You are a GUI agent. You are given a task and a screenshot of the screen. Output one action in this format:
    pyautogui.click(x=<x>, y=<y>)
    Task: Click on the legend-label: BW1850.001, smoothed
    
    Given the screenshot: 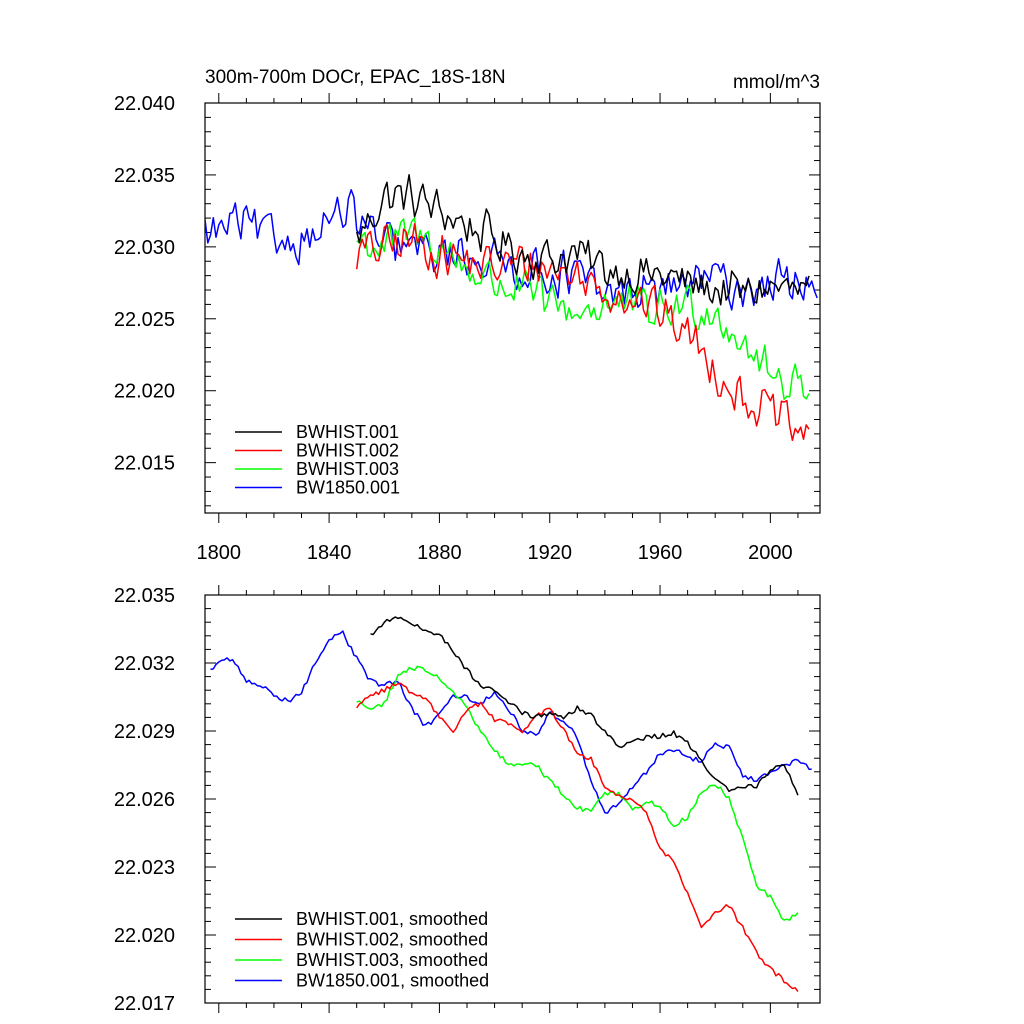 What is the action you would take?
    pyautogui.click(x=392, y=981)
    